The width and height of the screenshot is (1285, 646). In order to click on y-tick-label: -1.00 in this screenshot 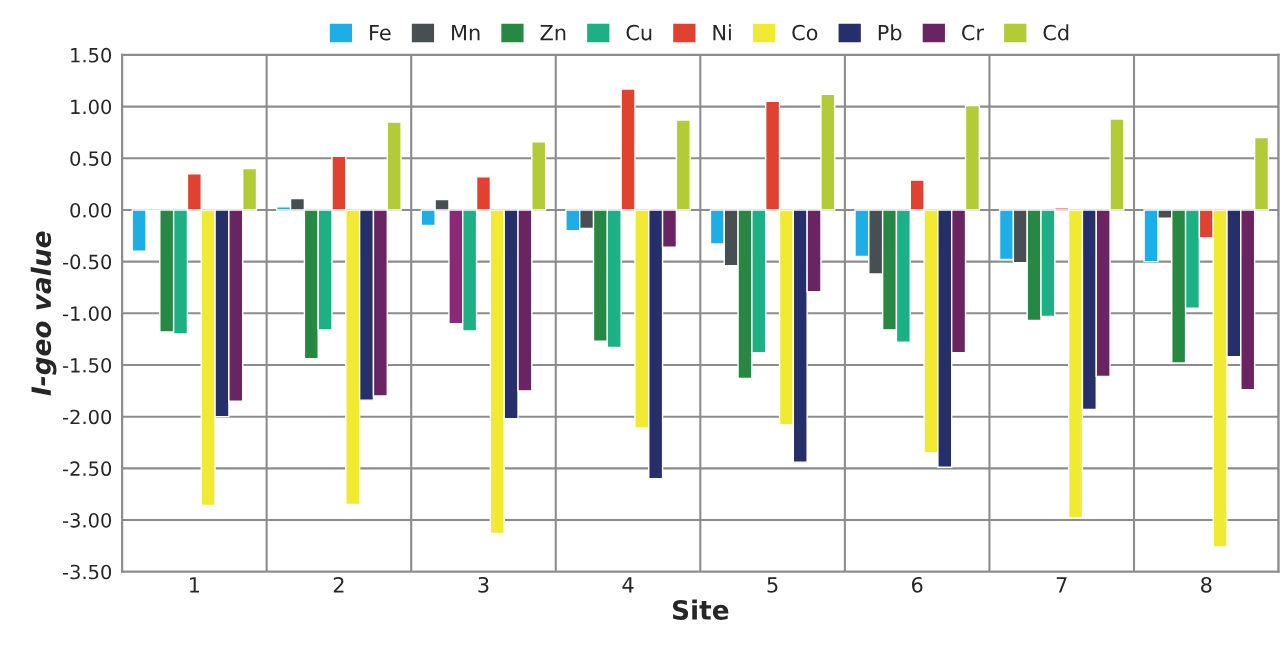, I will do `click(87, 313)`.